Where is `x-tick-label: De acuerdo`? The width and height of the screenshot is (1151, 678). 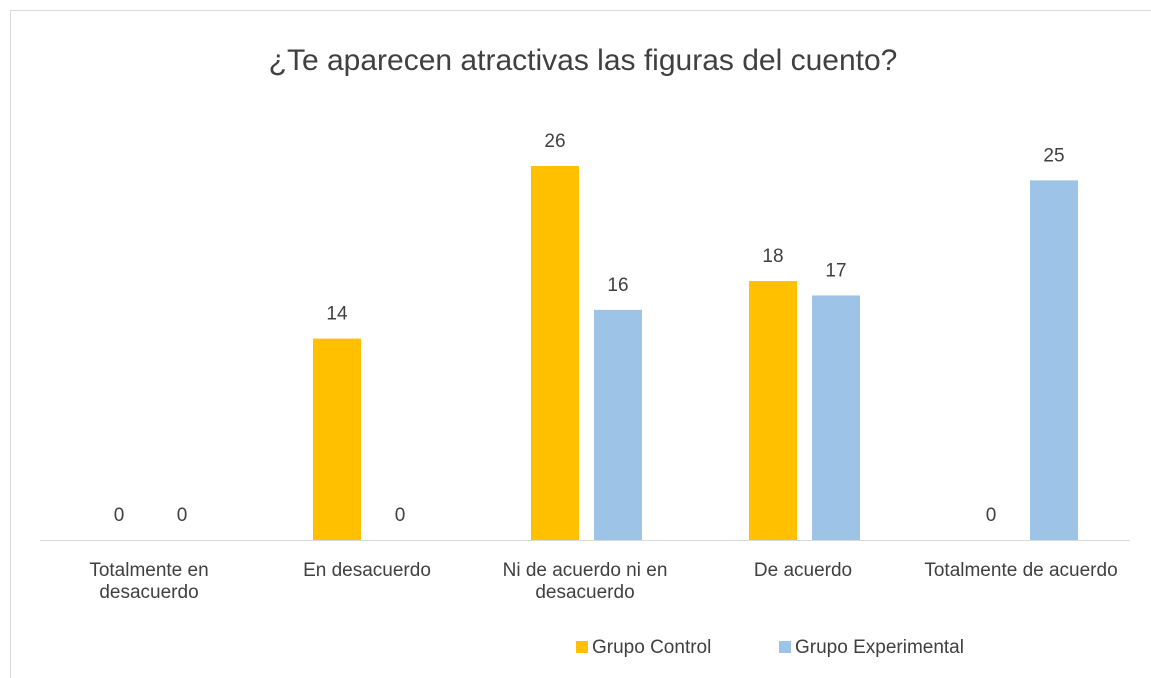
x-tick-label: De acuerdo is located at coordinates (803, 570).